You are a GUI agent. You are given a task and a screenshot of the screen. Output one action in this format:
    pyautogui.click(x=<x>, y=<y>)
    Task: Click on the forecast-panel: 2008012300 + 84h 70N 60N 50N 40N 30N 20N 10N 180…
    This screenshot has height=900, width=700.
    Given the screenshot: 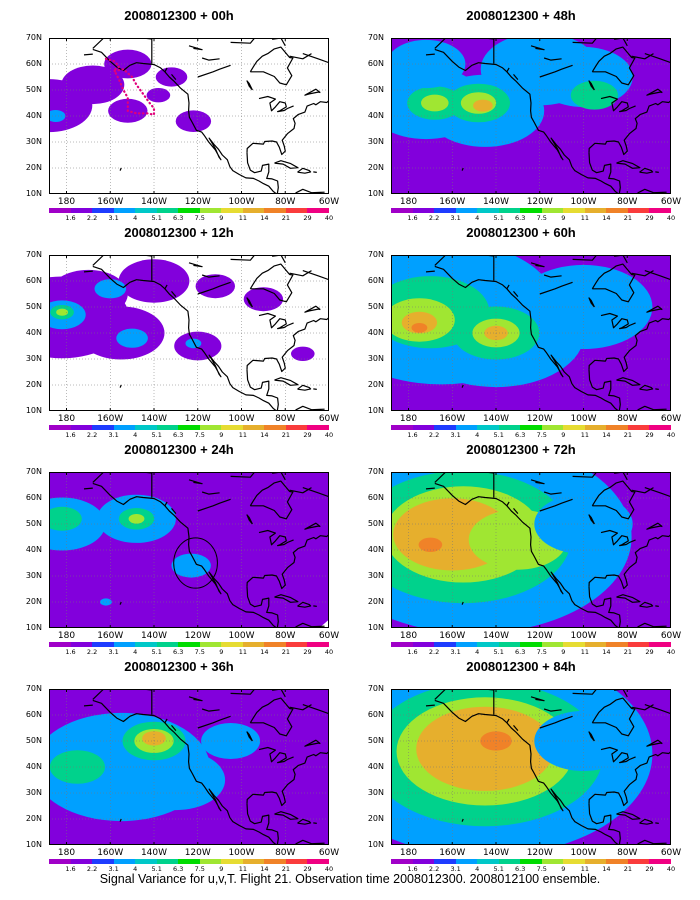 What is the action you would take?
    pyautogui.click(x=521, y=767)
    